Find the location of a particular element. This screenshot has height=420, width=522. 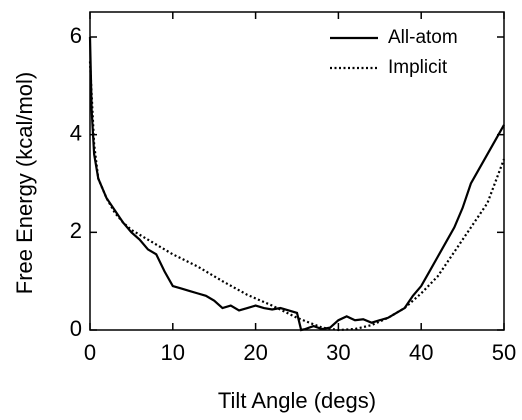

legend-label: Implicit is located at coordinates (418, 67).